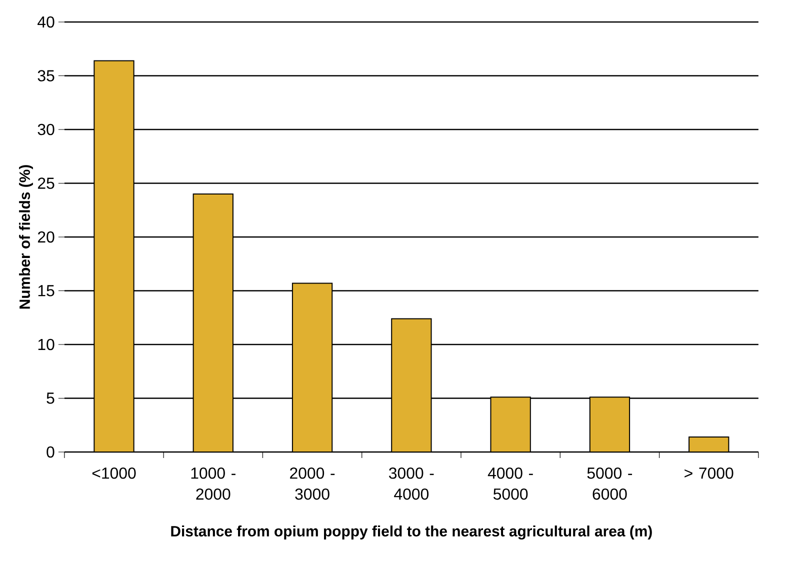 The height and width of the screenshot is (573, 808). What do you see at coordinates (312, 484) in the screenshot?
I see `x-tick-label: 2000 - 3000` at bounding box center [312, 484].